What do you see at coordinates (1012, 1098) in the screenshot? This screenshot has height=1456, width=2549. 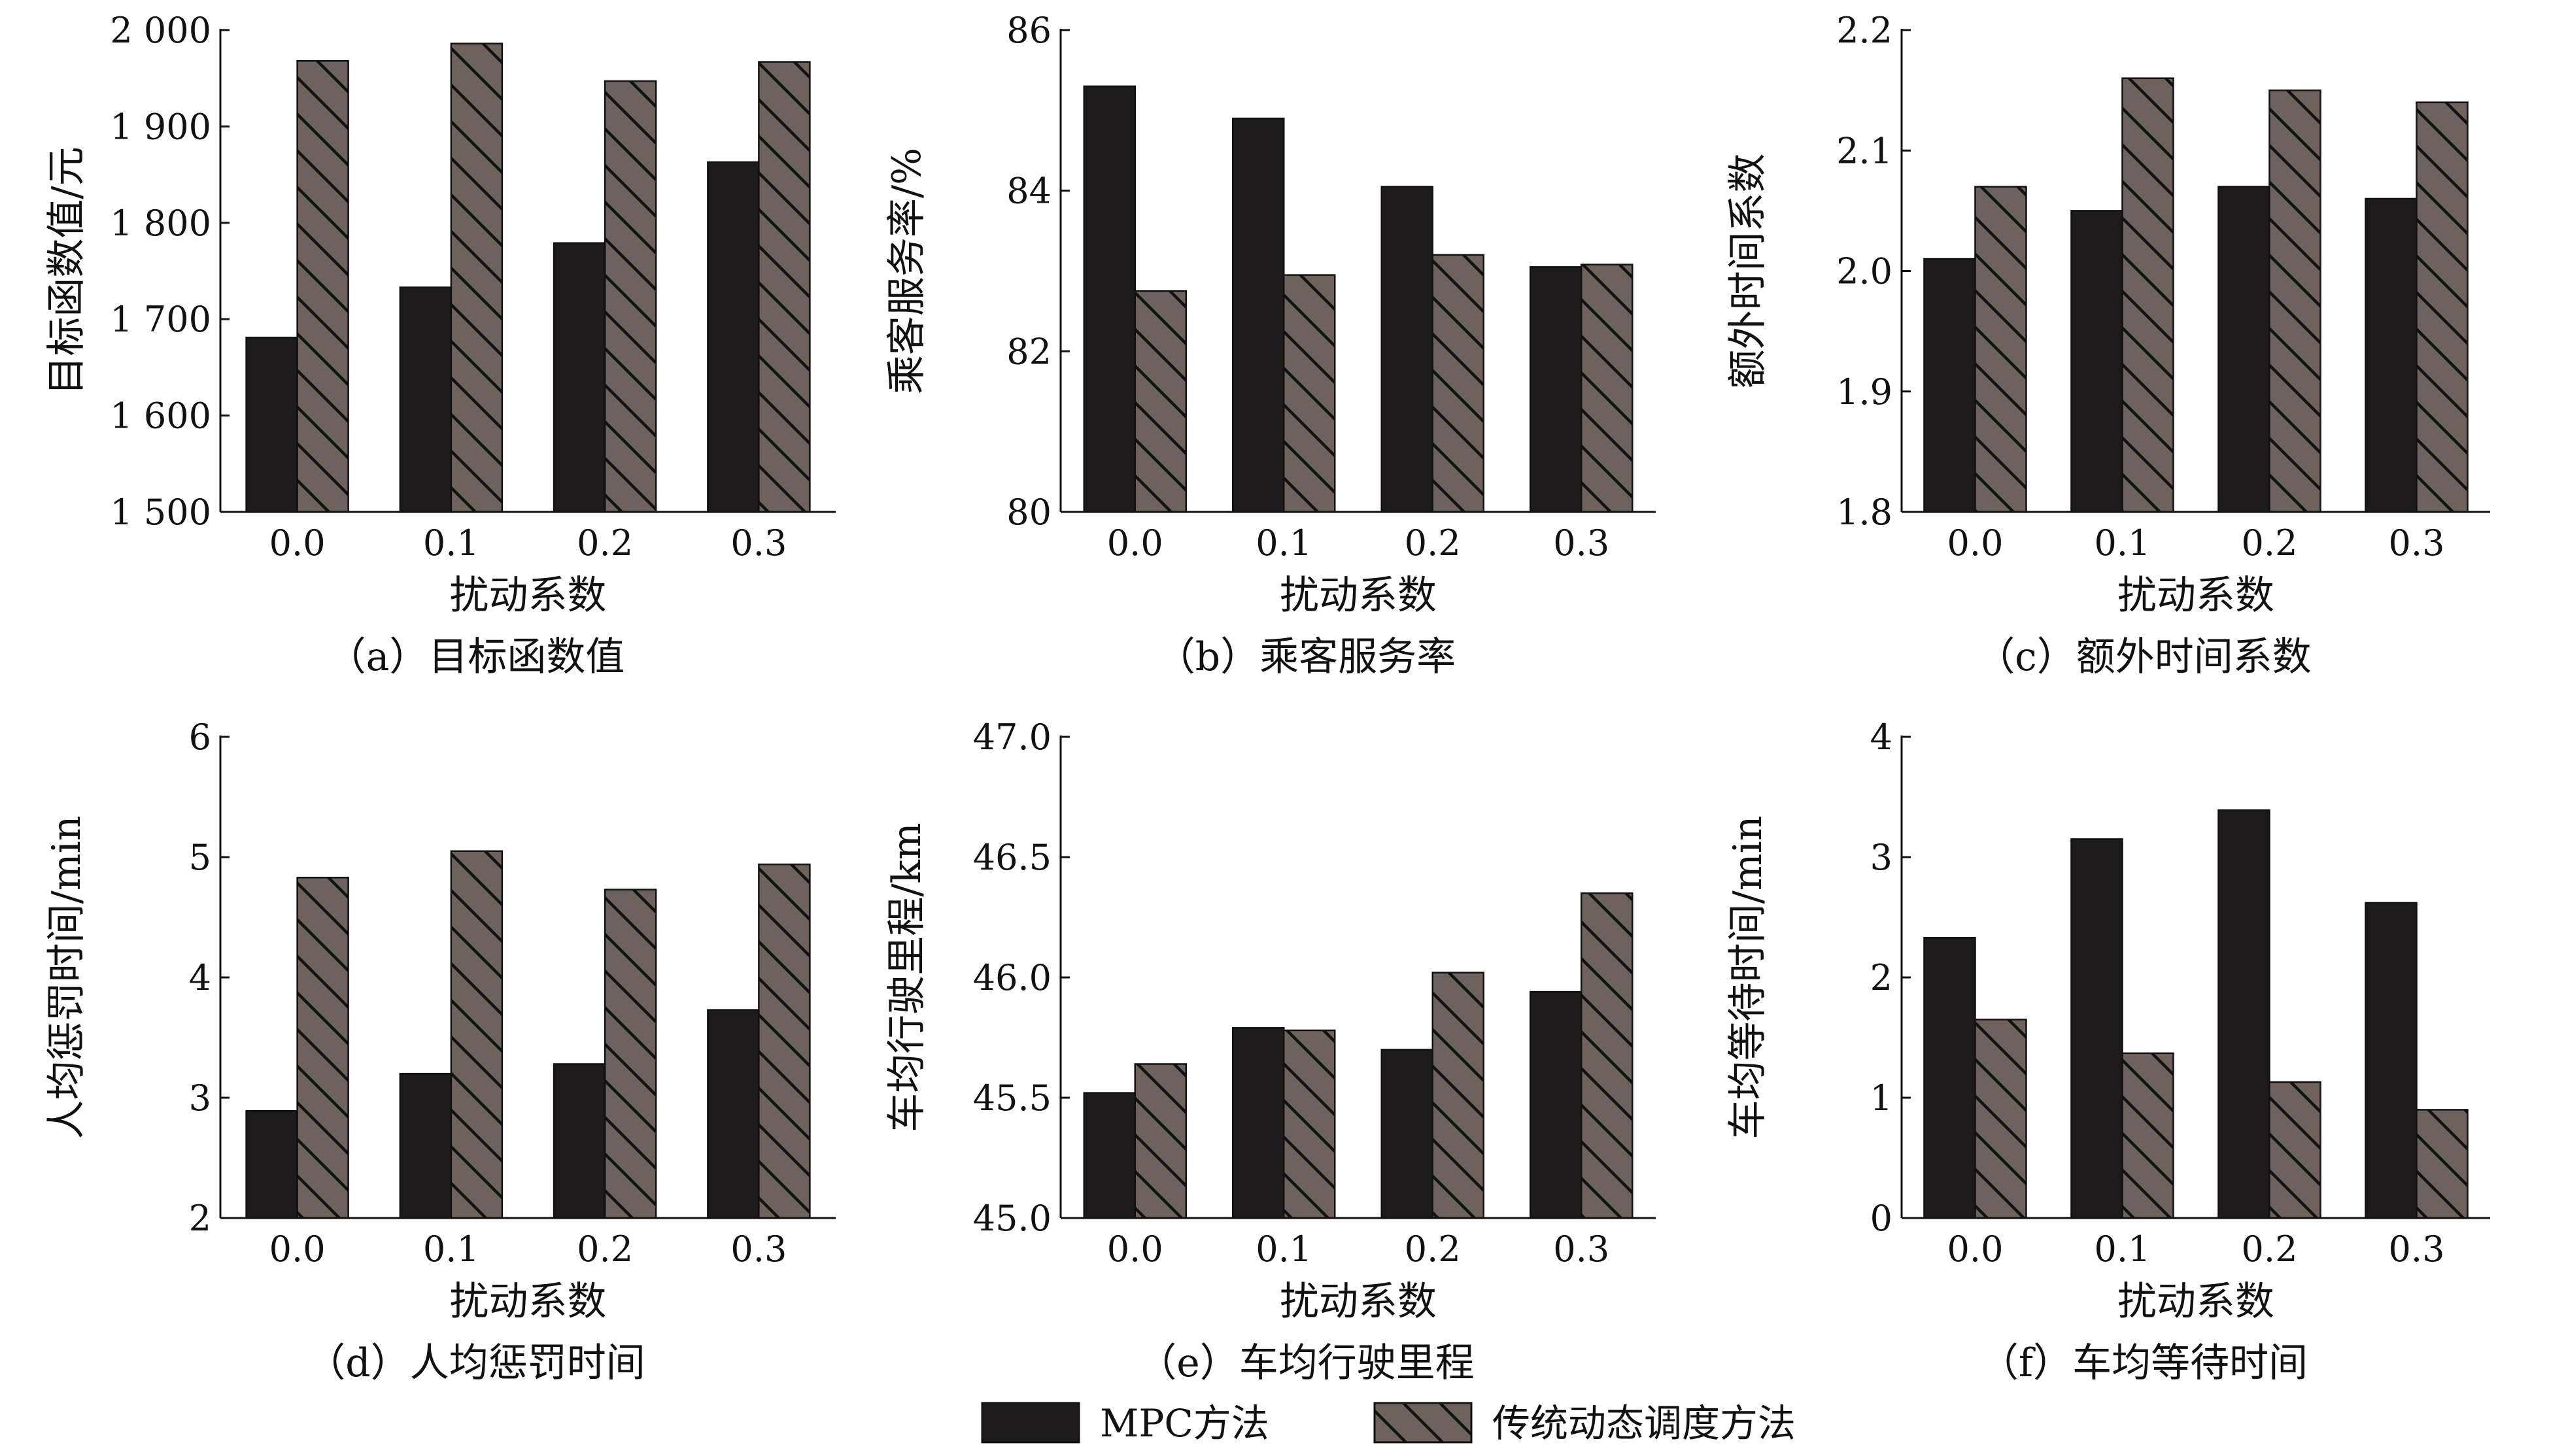 I see `y-tick-label: 45.5` at bounding box center [1012, 1098].